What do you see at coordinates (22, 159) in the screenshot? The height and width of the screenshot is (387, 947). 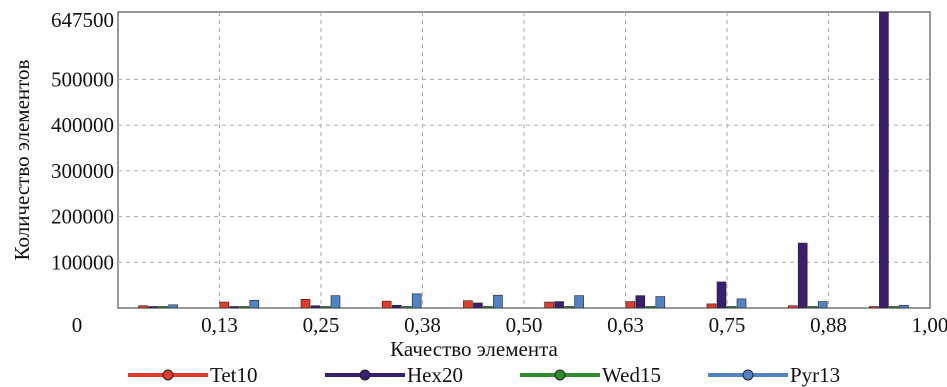 I see `y-axis-title: Количество элементов` at bounding box center [22, 159].